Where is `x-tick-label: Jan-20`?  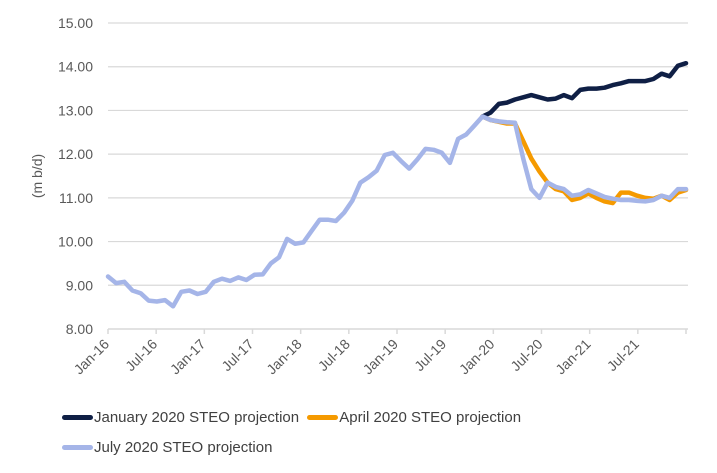
x-tick-label: Jan-20 is located at coordinates (477, 357).